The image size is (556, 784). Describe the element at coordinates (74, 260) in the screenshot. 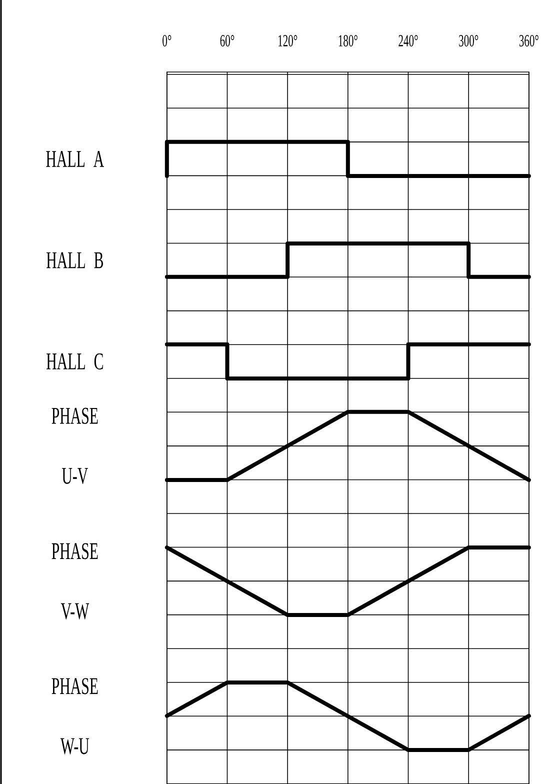

I see `text: HALL B` at that location.